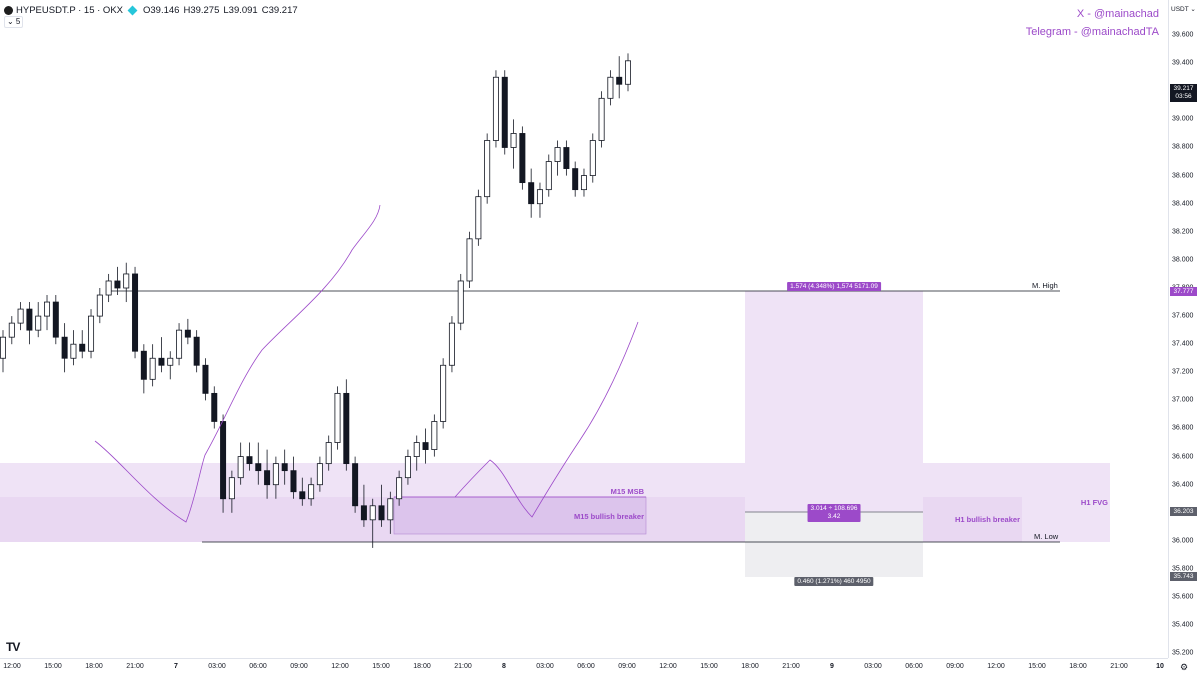  Describe the element at coordinates (1183, 147) in the screenshot. I see `price-tick-label: 38.800` at that location.